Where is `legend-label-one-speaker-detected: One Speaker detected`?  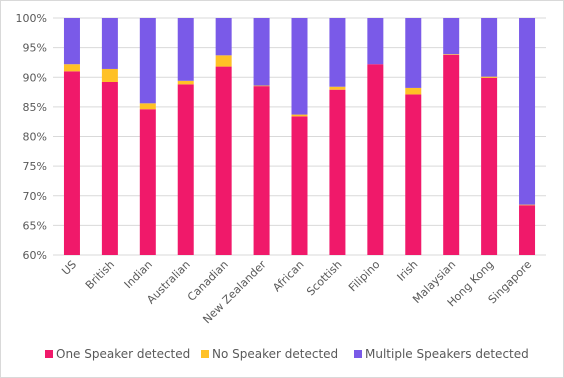 legend-label-one-speaker-detected: One Speaker detected is located at coordinates (123, 354).